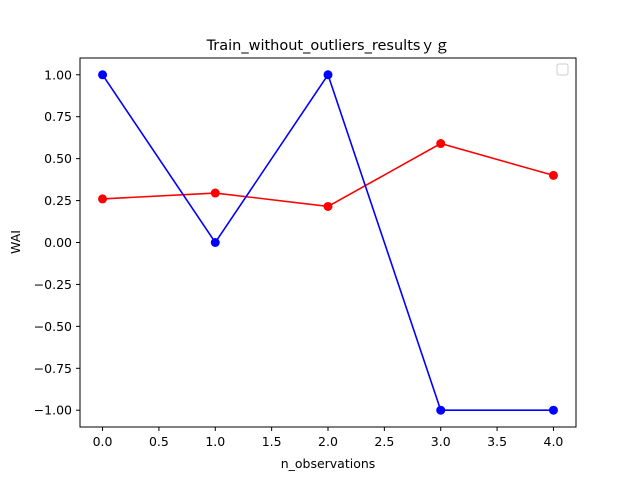  I want to click on x-tick-label: 3.5, so click(497, 441).